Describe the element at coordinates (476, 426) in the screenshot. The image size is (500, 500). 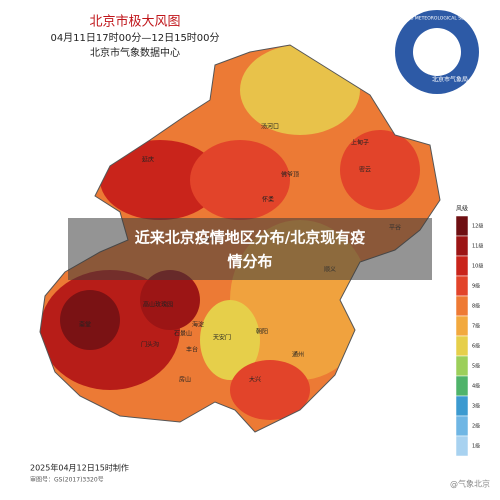
I see `legend-label: 2级` at that location.